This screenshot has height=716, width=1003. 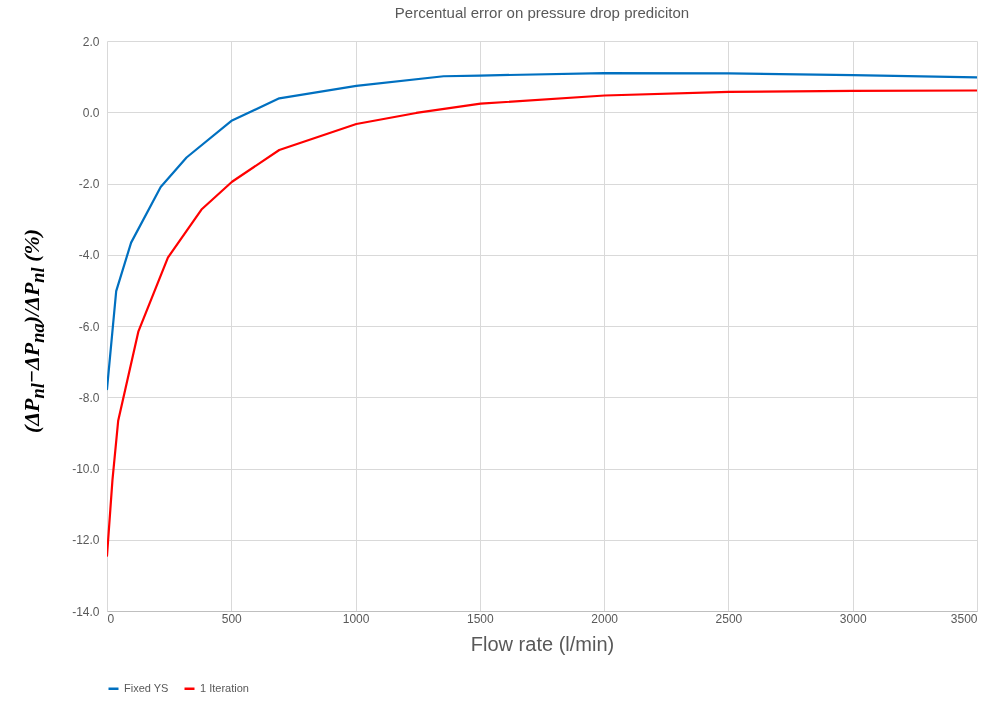 What do you see at coordinates (91, 41) in the screenshot?
I see `y-tick-label: 2.0` at bounding box center [91, 41].